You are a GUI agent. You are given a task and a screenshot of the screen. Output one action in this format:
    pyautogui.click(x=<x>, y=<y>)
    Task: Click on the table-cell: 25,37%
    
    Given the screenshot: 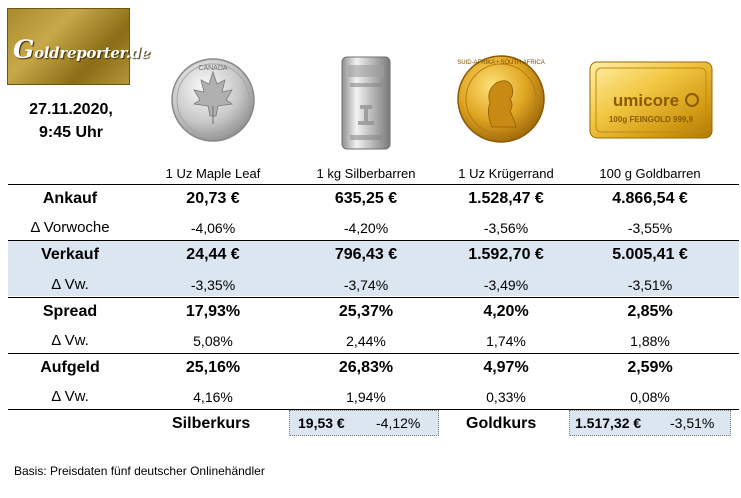 What is the action you would take?
    pyautogui.click(x=366, y=311)
    